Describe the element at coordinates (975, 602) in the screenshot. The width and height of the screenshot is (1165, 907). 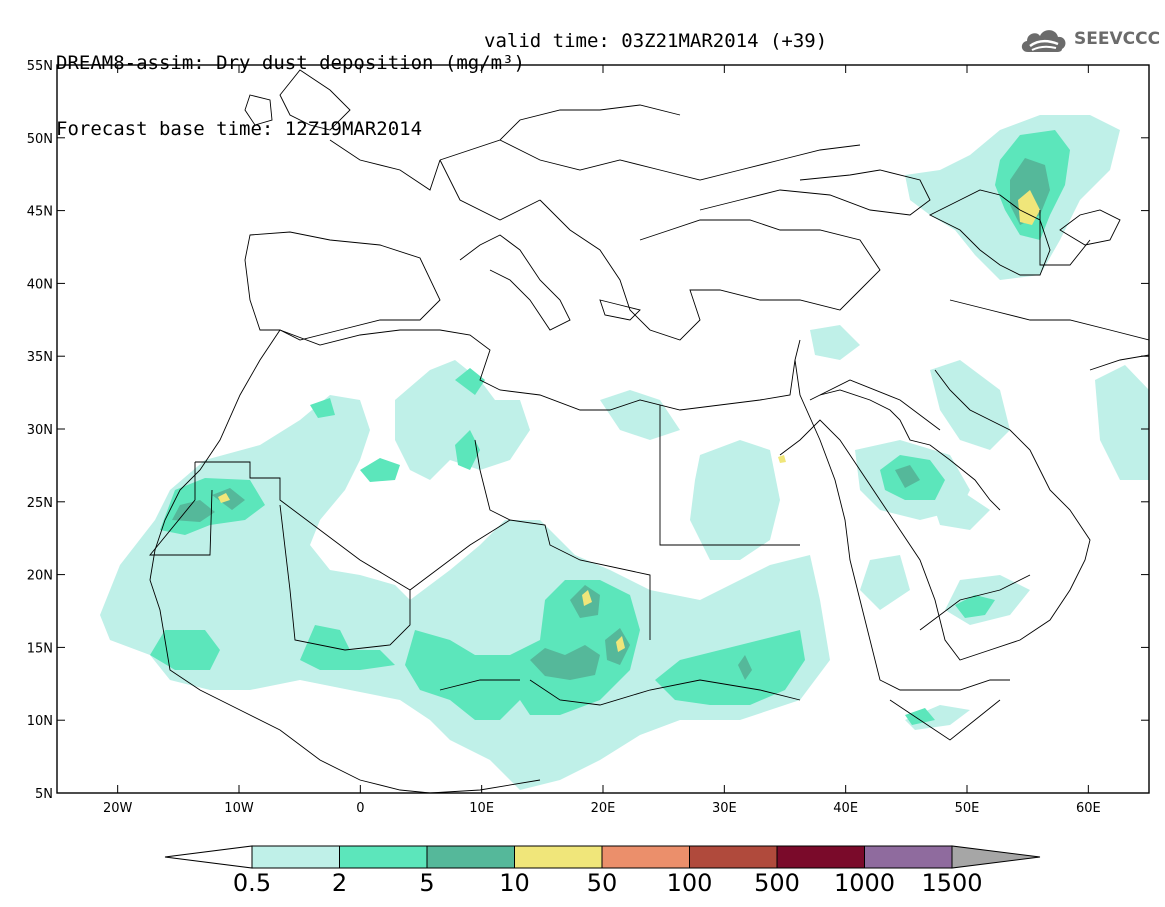
I see `border-yemen-saudi` at that location.